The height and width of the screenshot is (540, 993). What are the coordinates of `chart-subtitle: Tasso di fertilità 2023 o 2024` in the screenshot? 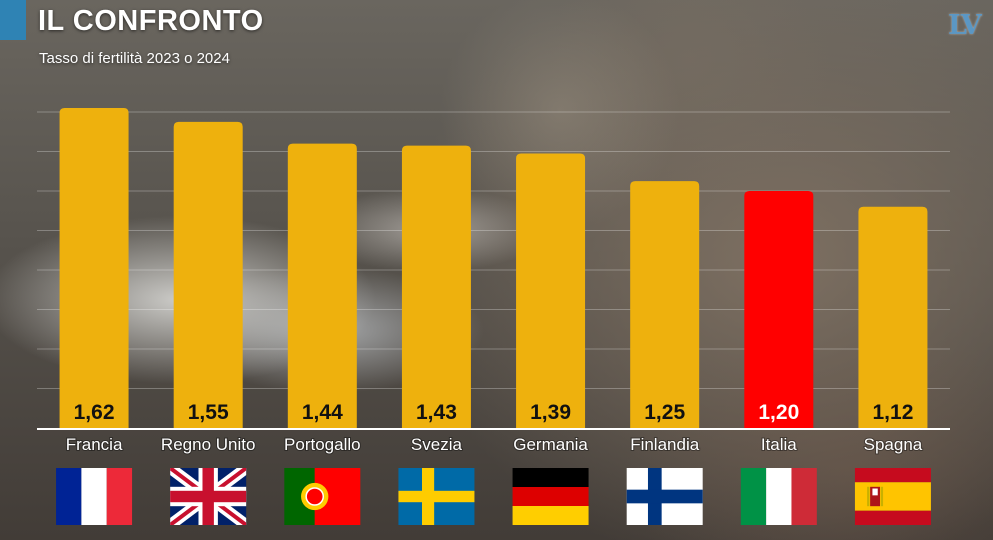 It's located at (134, 58).